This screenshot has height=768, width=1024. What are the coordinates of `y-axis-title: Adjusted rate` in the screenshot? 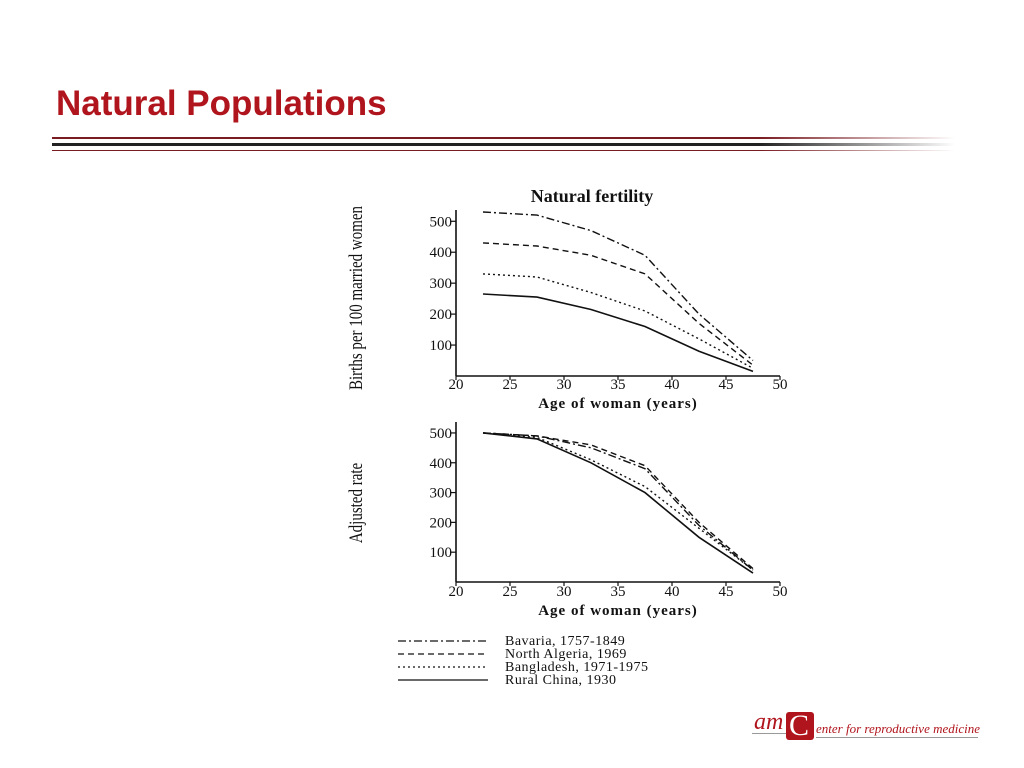 It's located at (355, 503).